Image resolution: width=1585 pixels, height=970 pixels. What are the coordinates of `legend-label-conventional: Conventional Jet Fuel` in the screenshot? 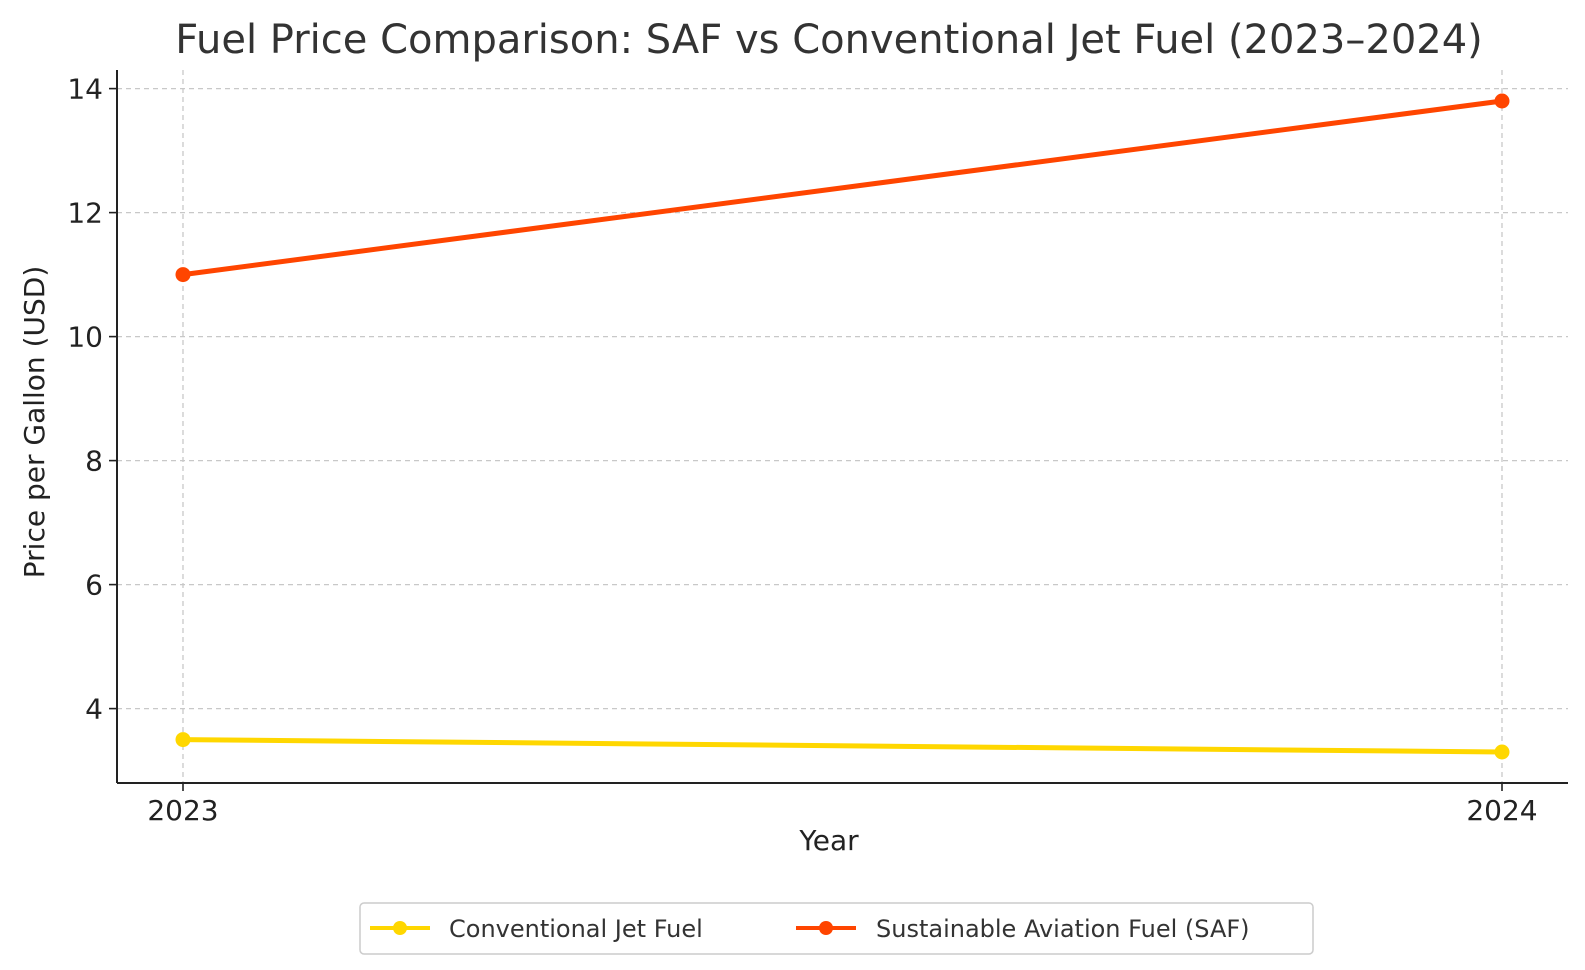 It's located at (576, 929).